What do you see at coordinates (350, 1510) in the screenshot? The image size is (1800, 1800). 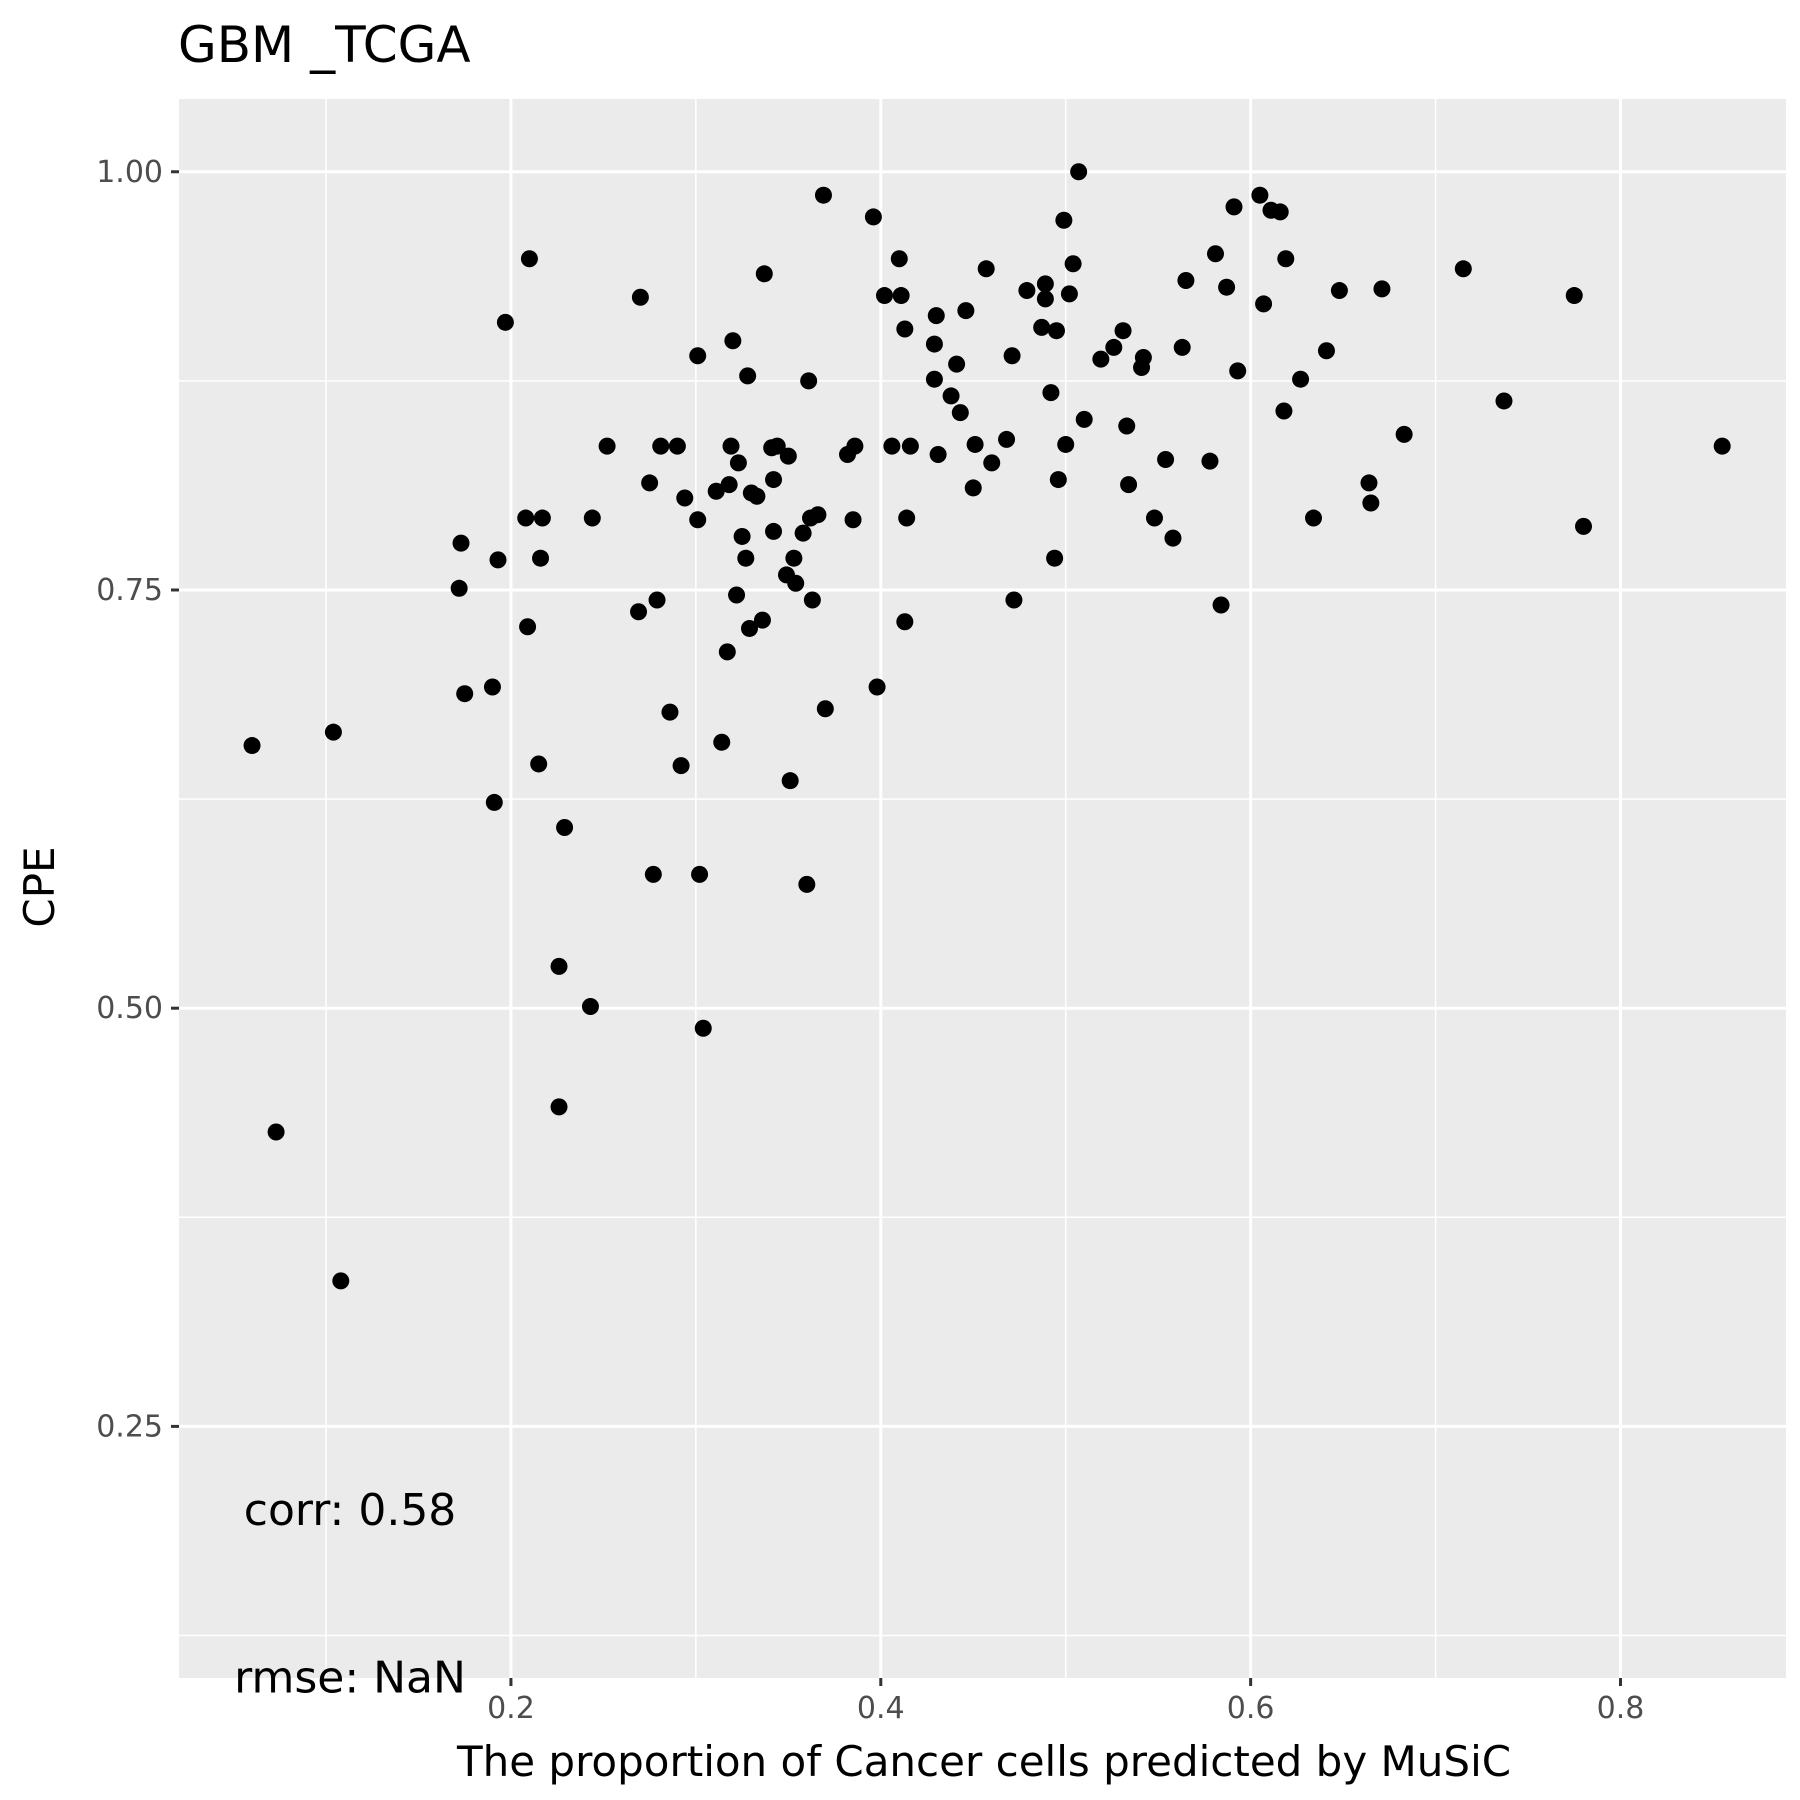 I see `correlation-annotation: corr: 0.58` at bounding box center [350, 1510].